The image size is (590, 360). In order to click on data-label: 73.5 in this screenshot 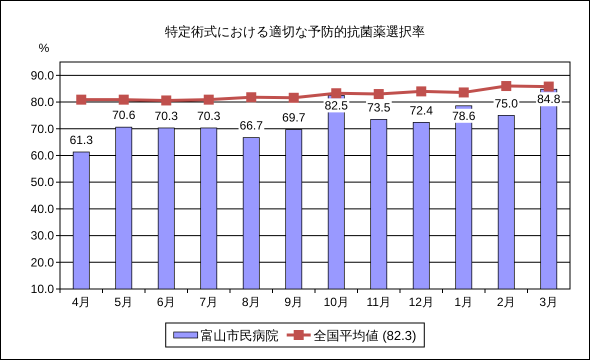, I will do `click(379, 107)`.